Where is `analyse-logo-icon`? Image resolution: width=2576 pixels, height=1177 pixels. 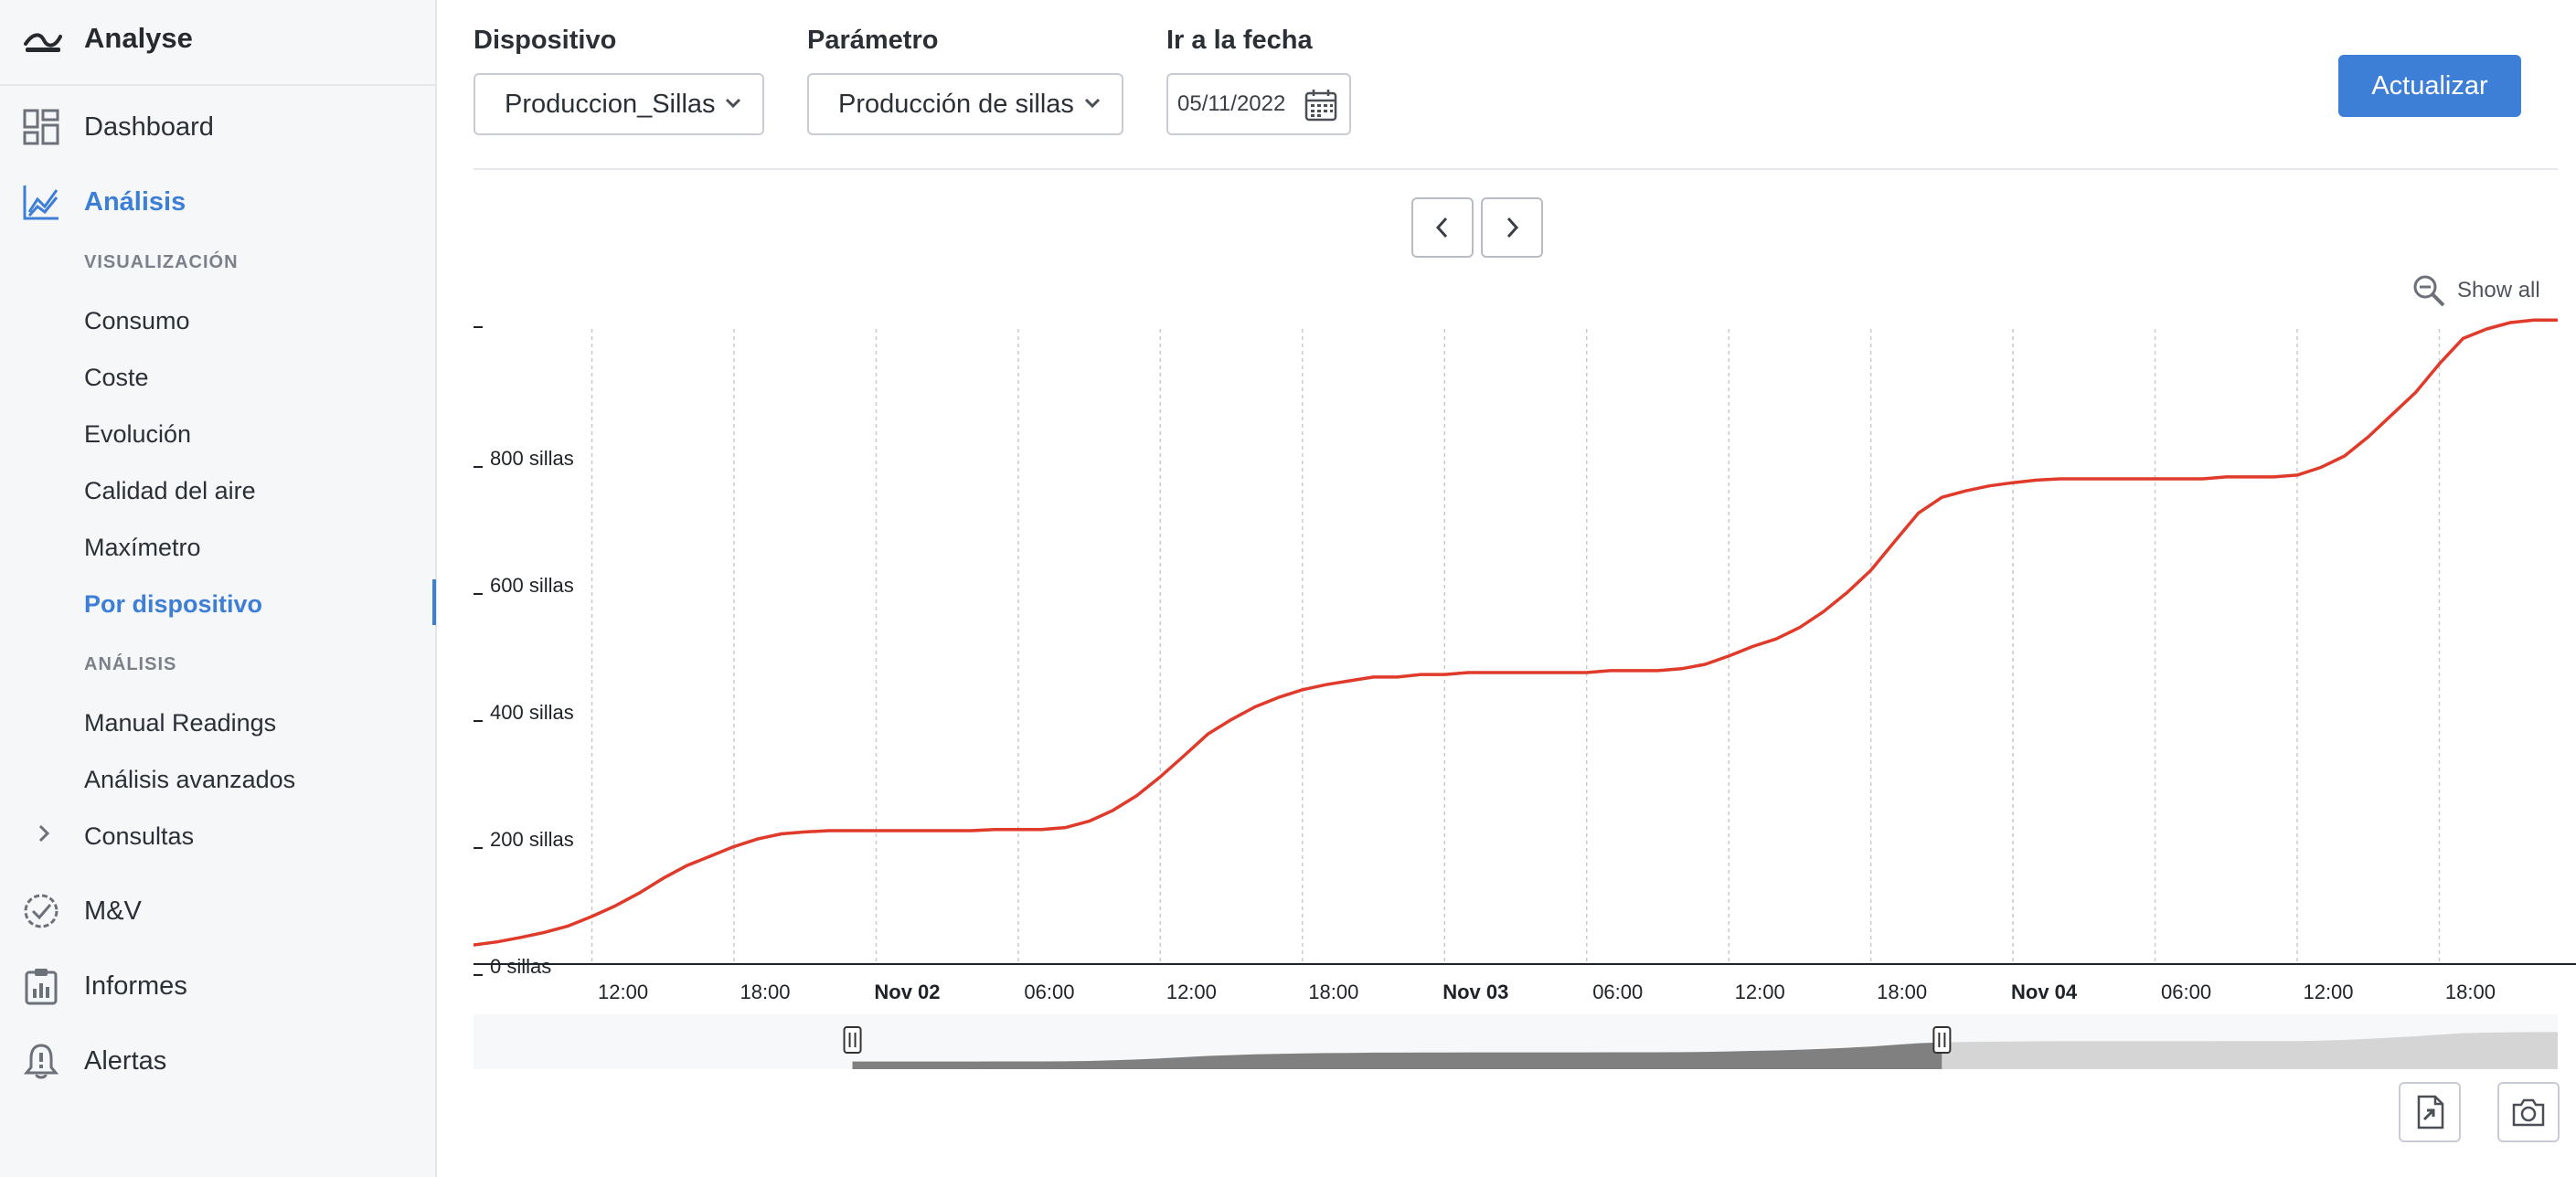
analyse-logo-icon is located at coordinates (43, 43).